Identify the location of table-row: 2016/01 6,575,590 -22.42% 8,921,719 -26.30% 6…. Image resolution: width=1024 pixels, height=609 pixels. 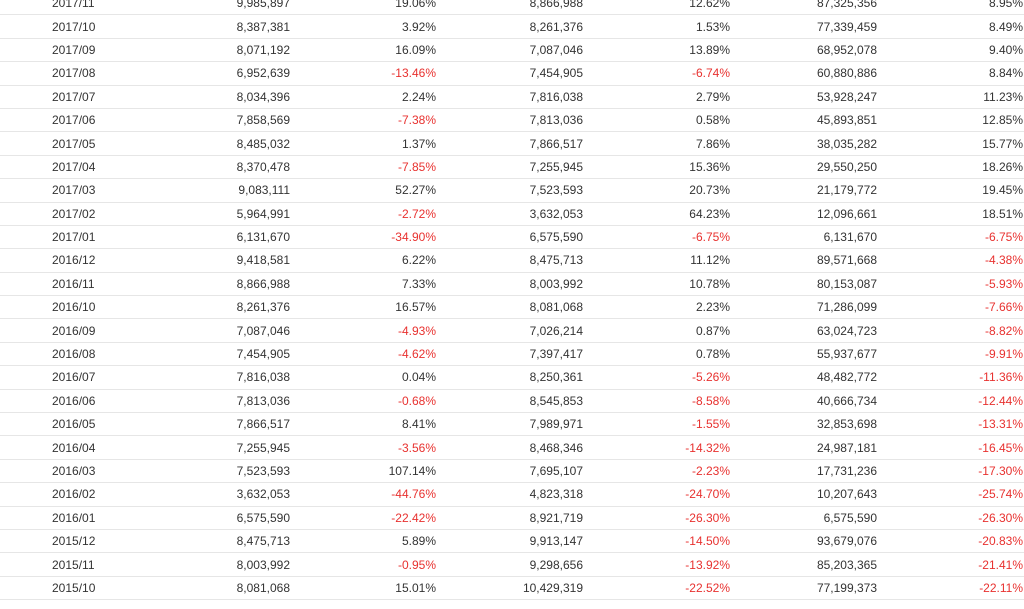
(512, 518).